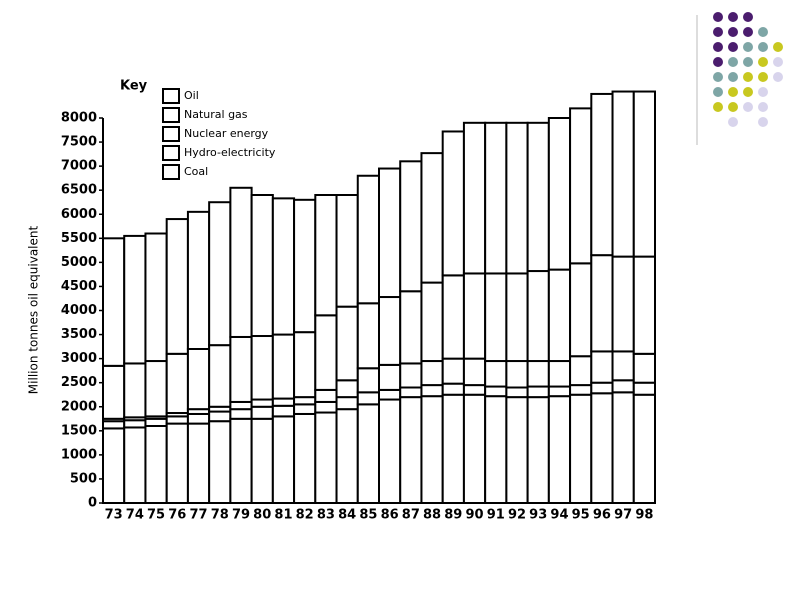 This screenshot has height=600, width=800. Describe the element at coordinates (79, 430) in the screenshot. I see `y-tick-label: 1500` at that location.